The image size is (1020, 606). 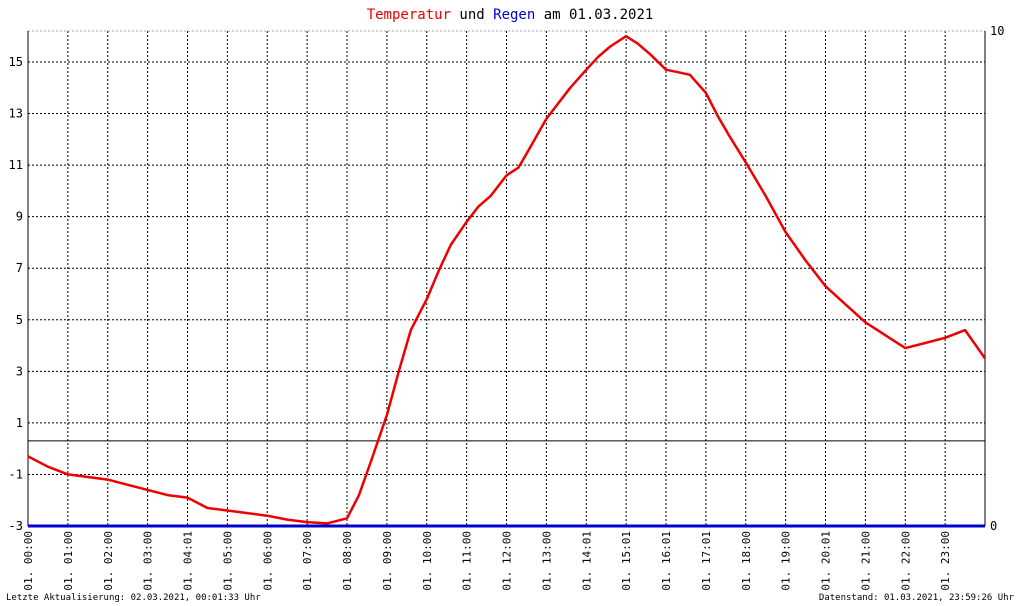 What do you see at coordinates (916, 598) in the screenshot?
I see `data-status-text: Datenstand: 01.03.2021, 23:59:26 Uhr` at bounding box center [916, 598].